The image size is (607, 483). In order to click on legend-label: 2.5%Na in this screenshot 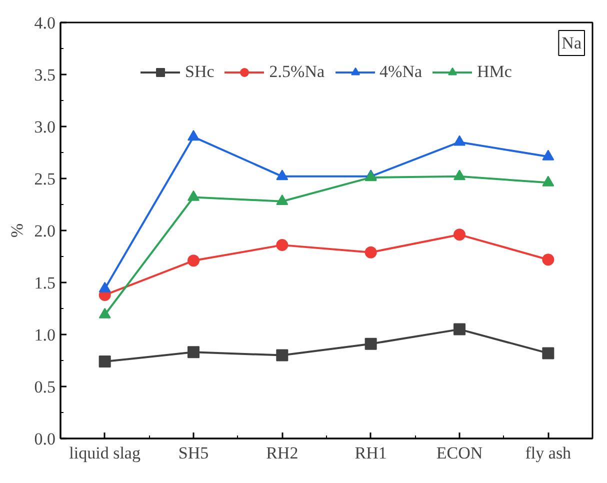, I will do `click(297, 72)`.